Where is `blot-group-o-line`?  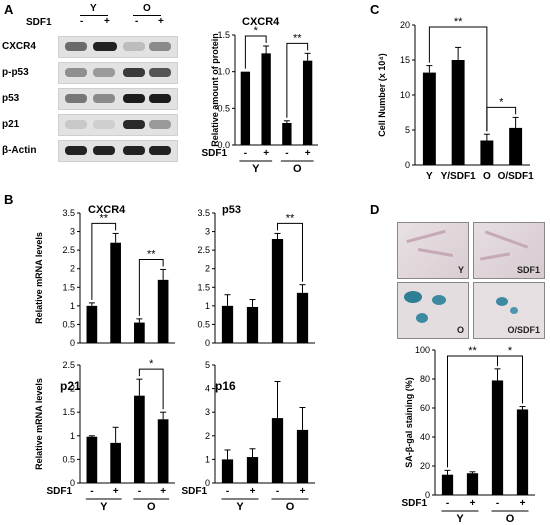 blot-group-o-line is located at coordinates (147, 15).